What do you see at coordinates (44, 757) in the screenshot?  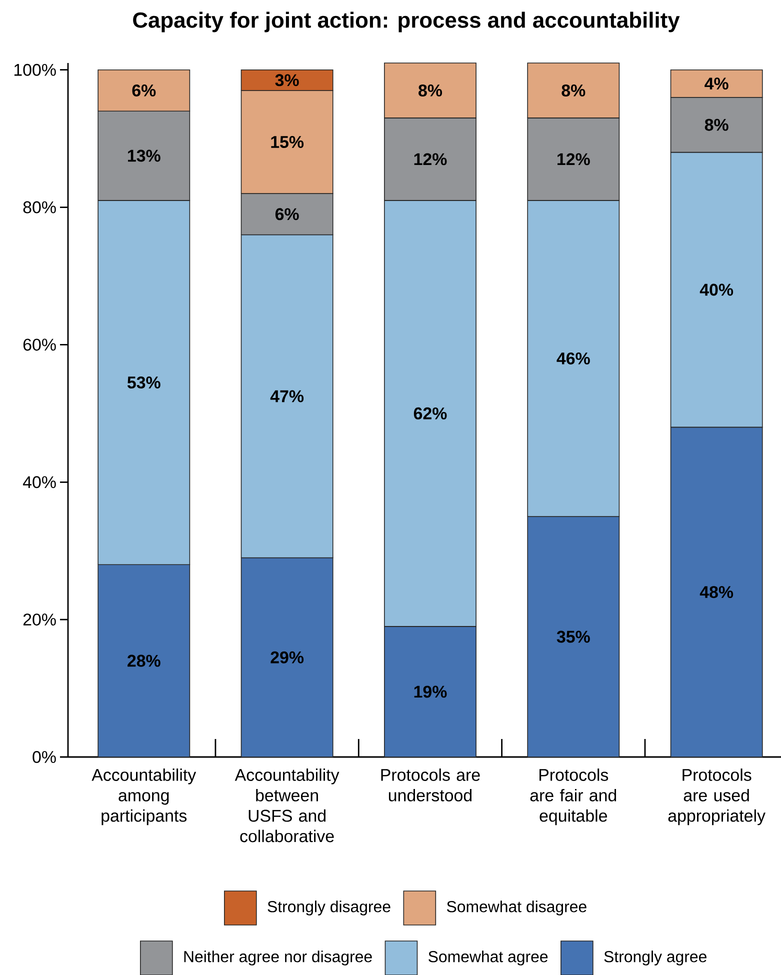 I see `y-tick-label: 0%` at bounding box center [44, 757].